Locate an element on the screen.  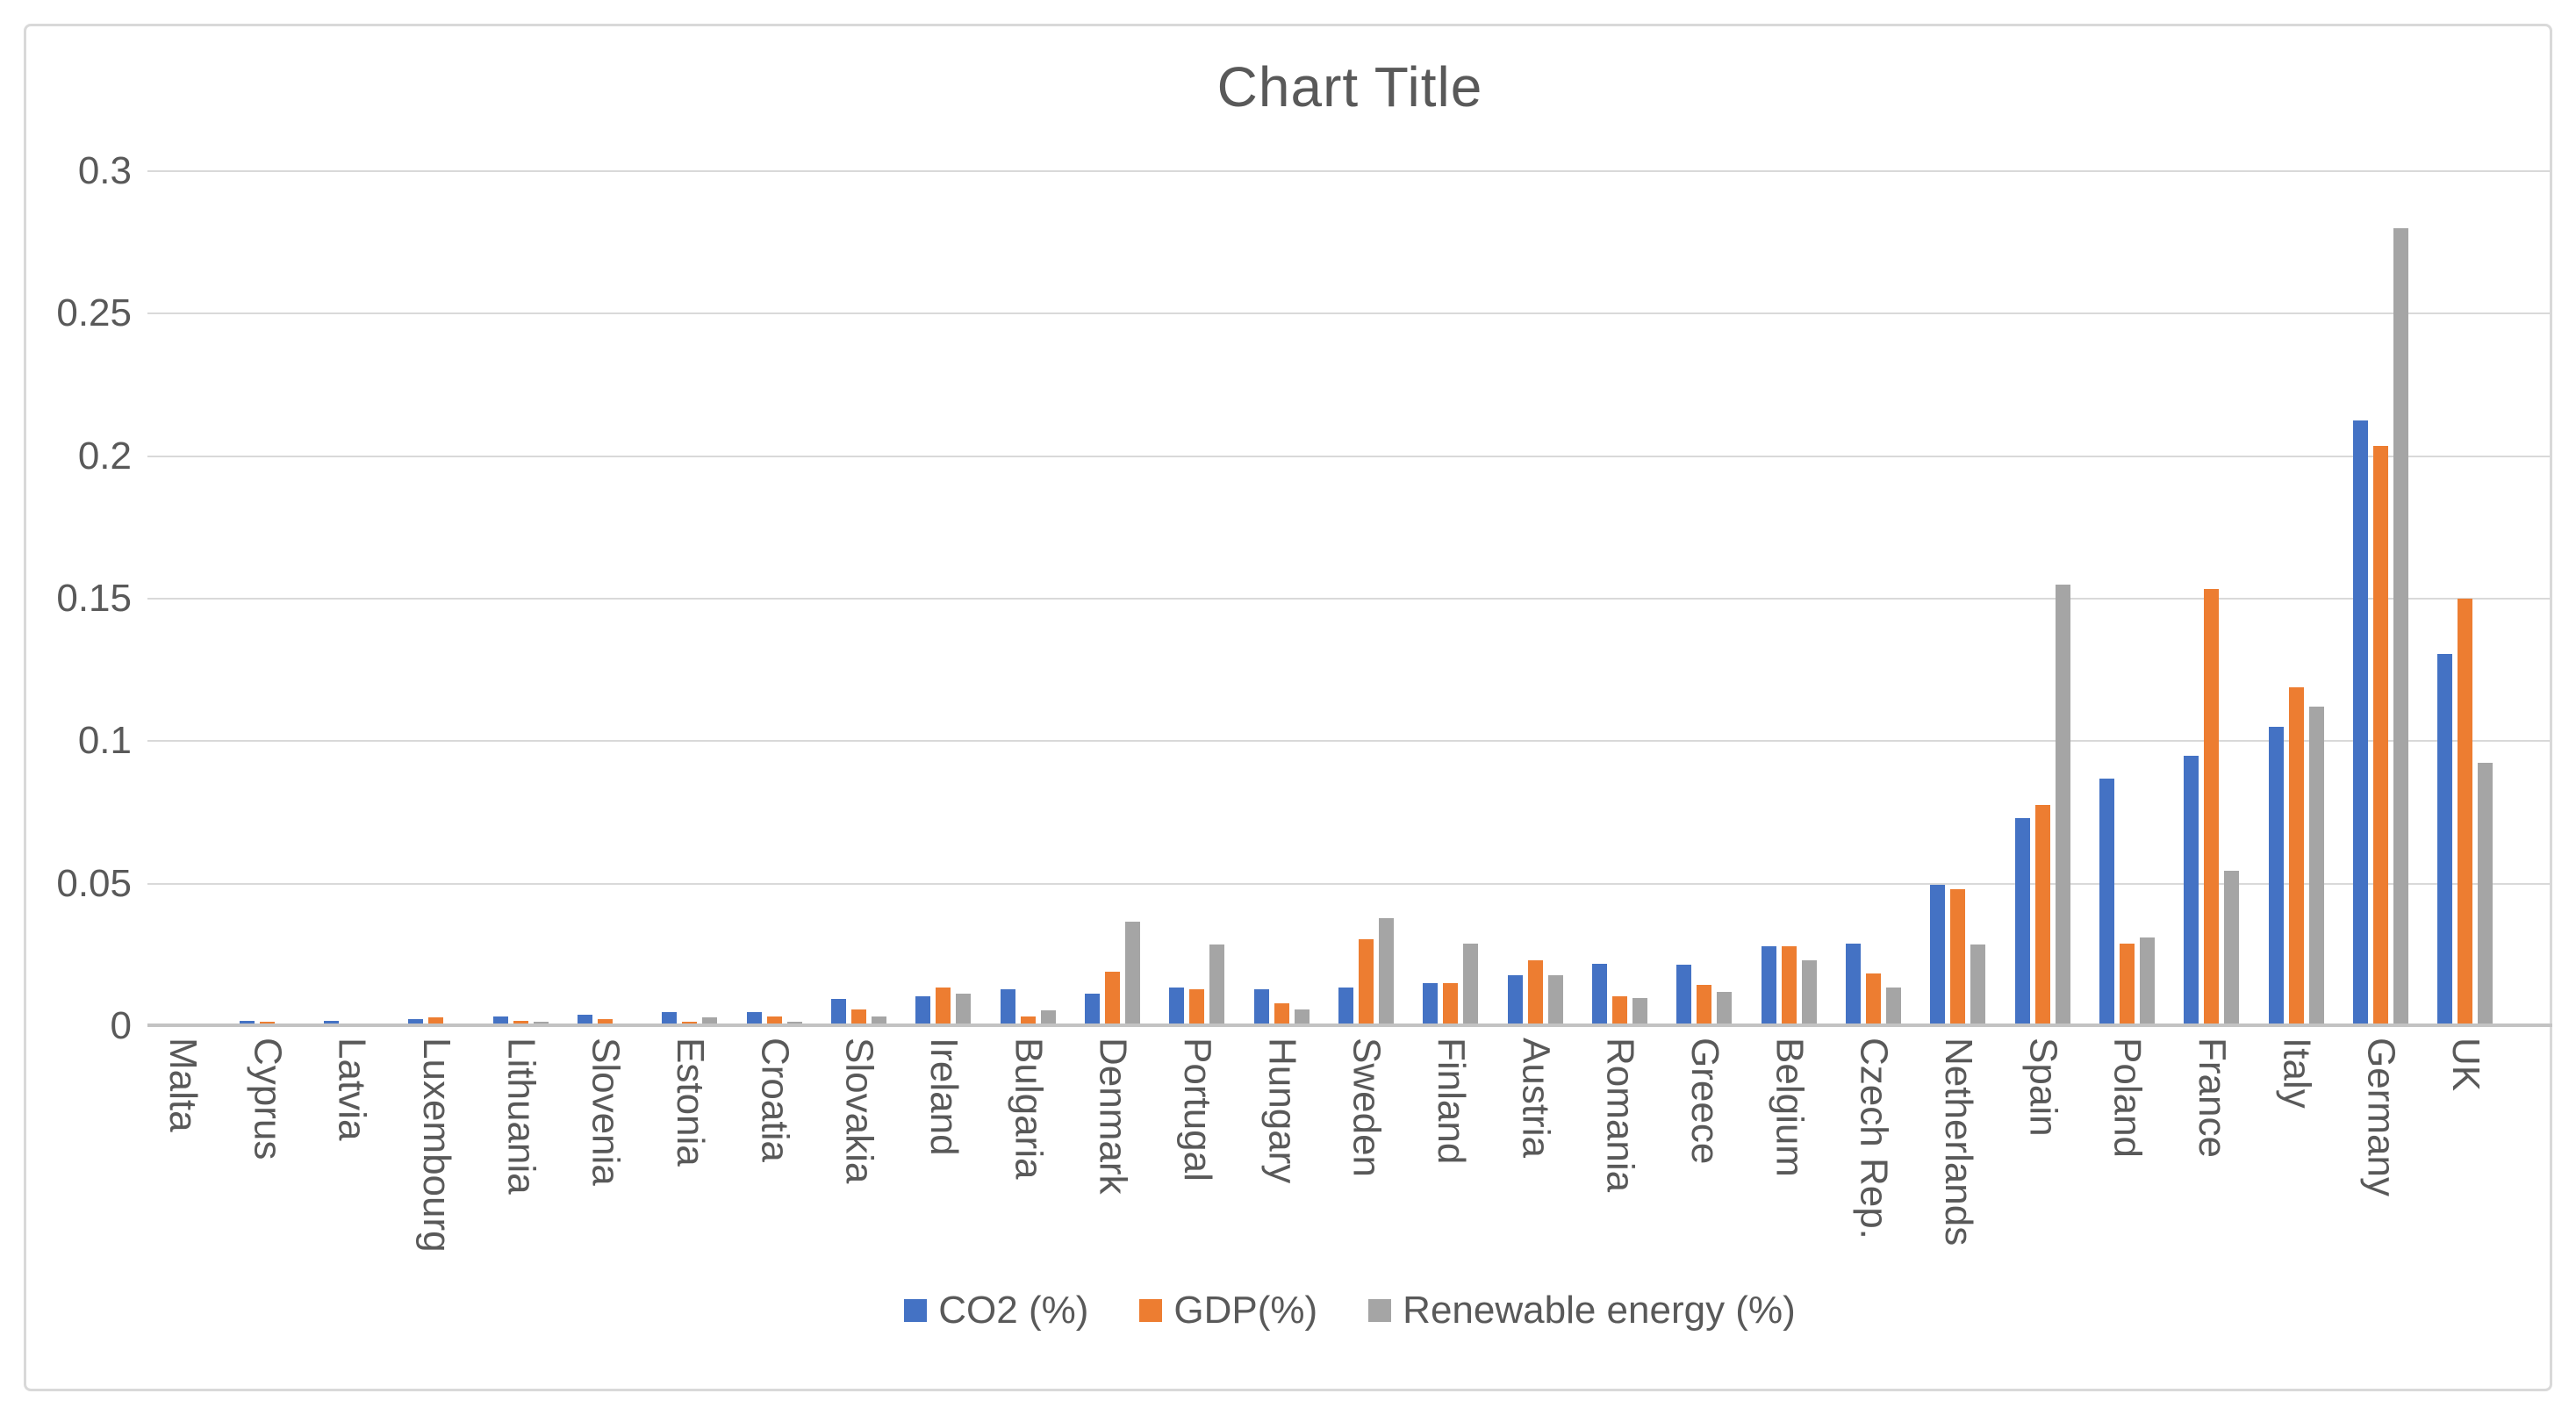
x-tick-label-Bulgaria: Bulgaria is located at coordinates (1029, 1109).